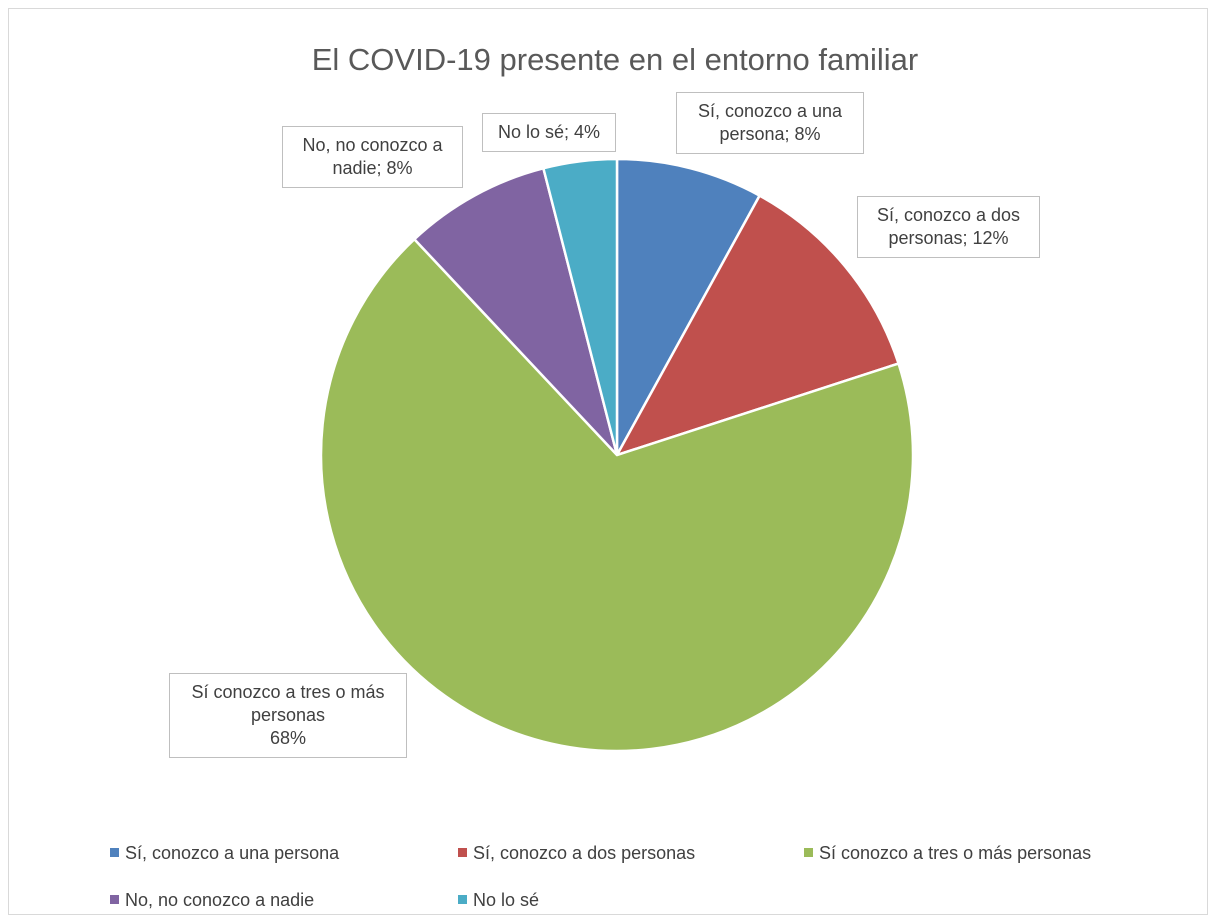  Describe the element at coordinates (549, 132) in the screenshot. I see `data-label: No lo sé; 4%` at that location.